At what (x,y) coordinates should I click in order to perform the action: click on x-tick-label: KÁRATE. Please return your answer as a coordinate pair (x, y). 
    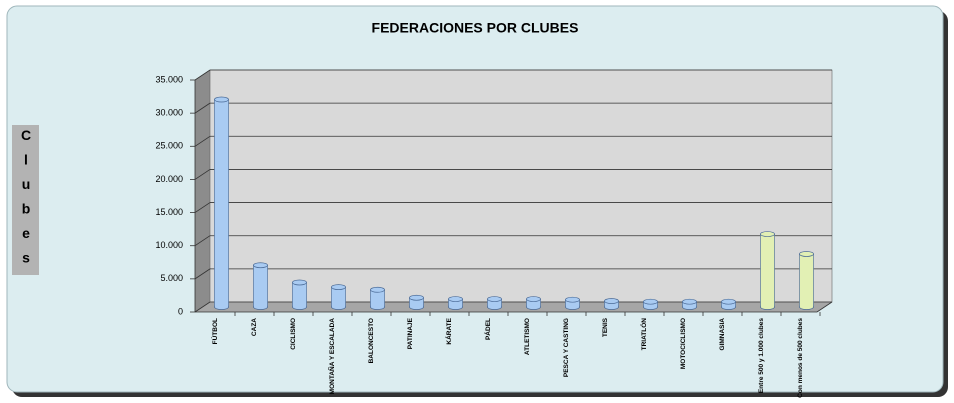
    Looking at the image, I should click on (448, 330).